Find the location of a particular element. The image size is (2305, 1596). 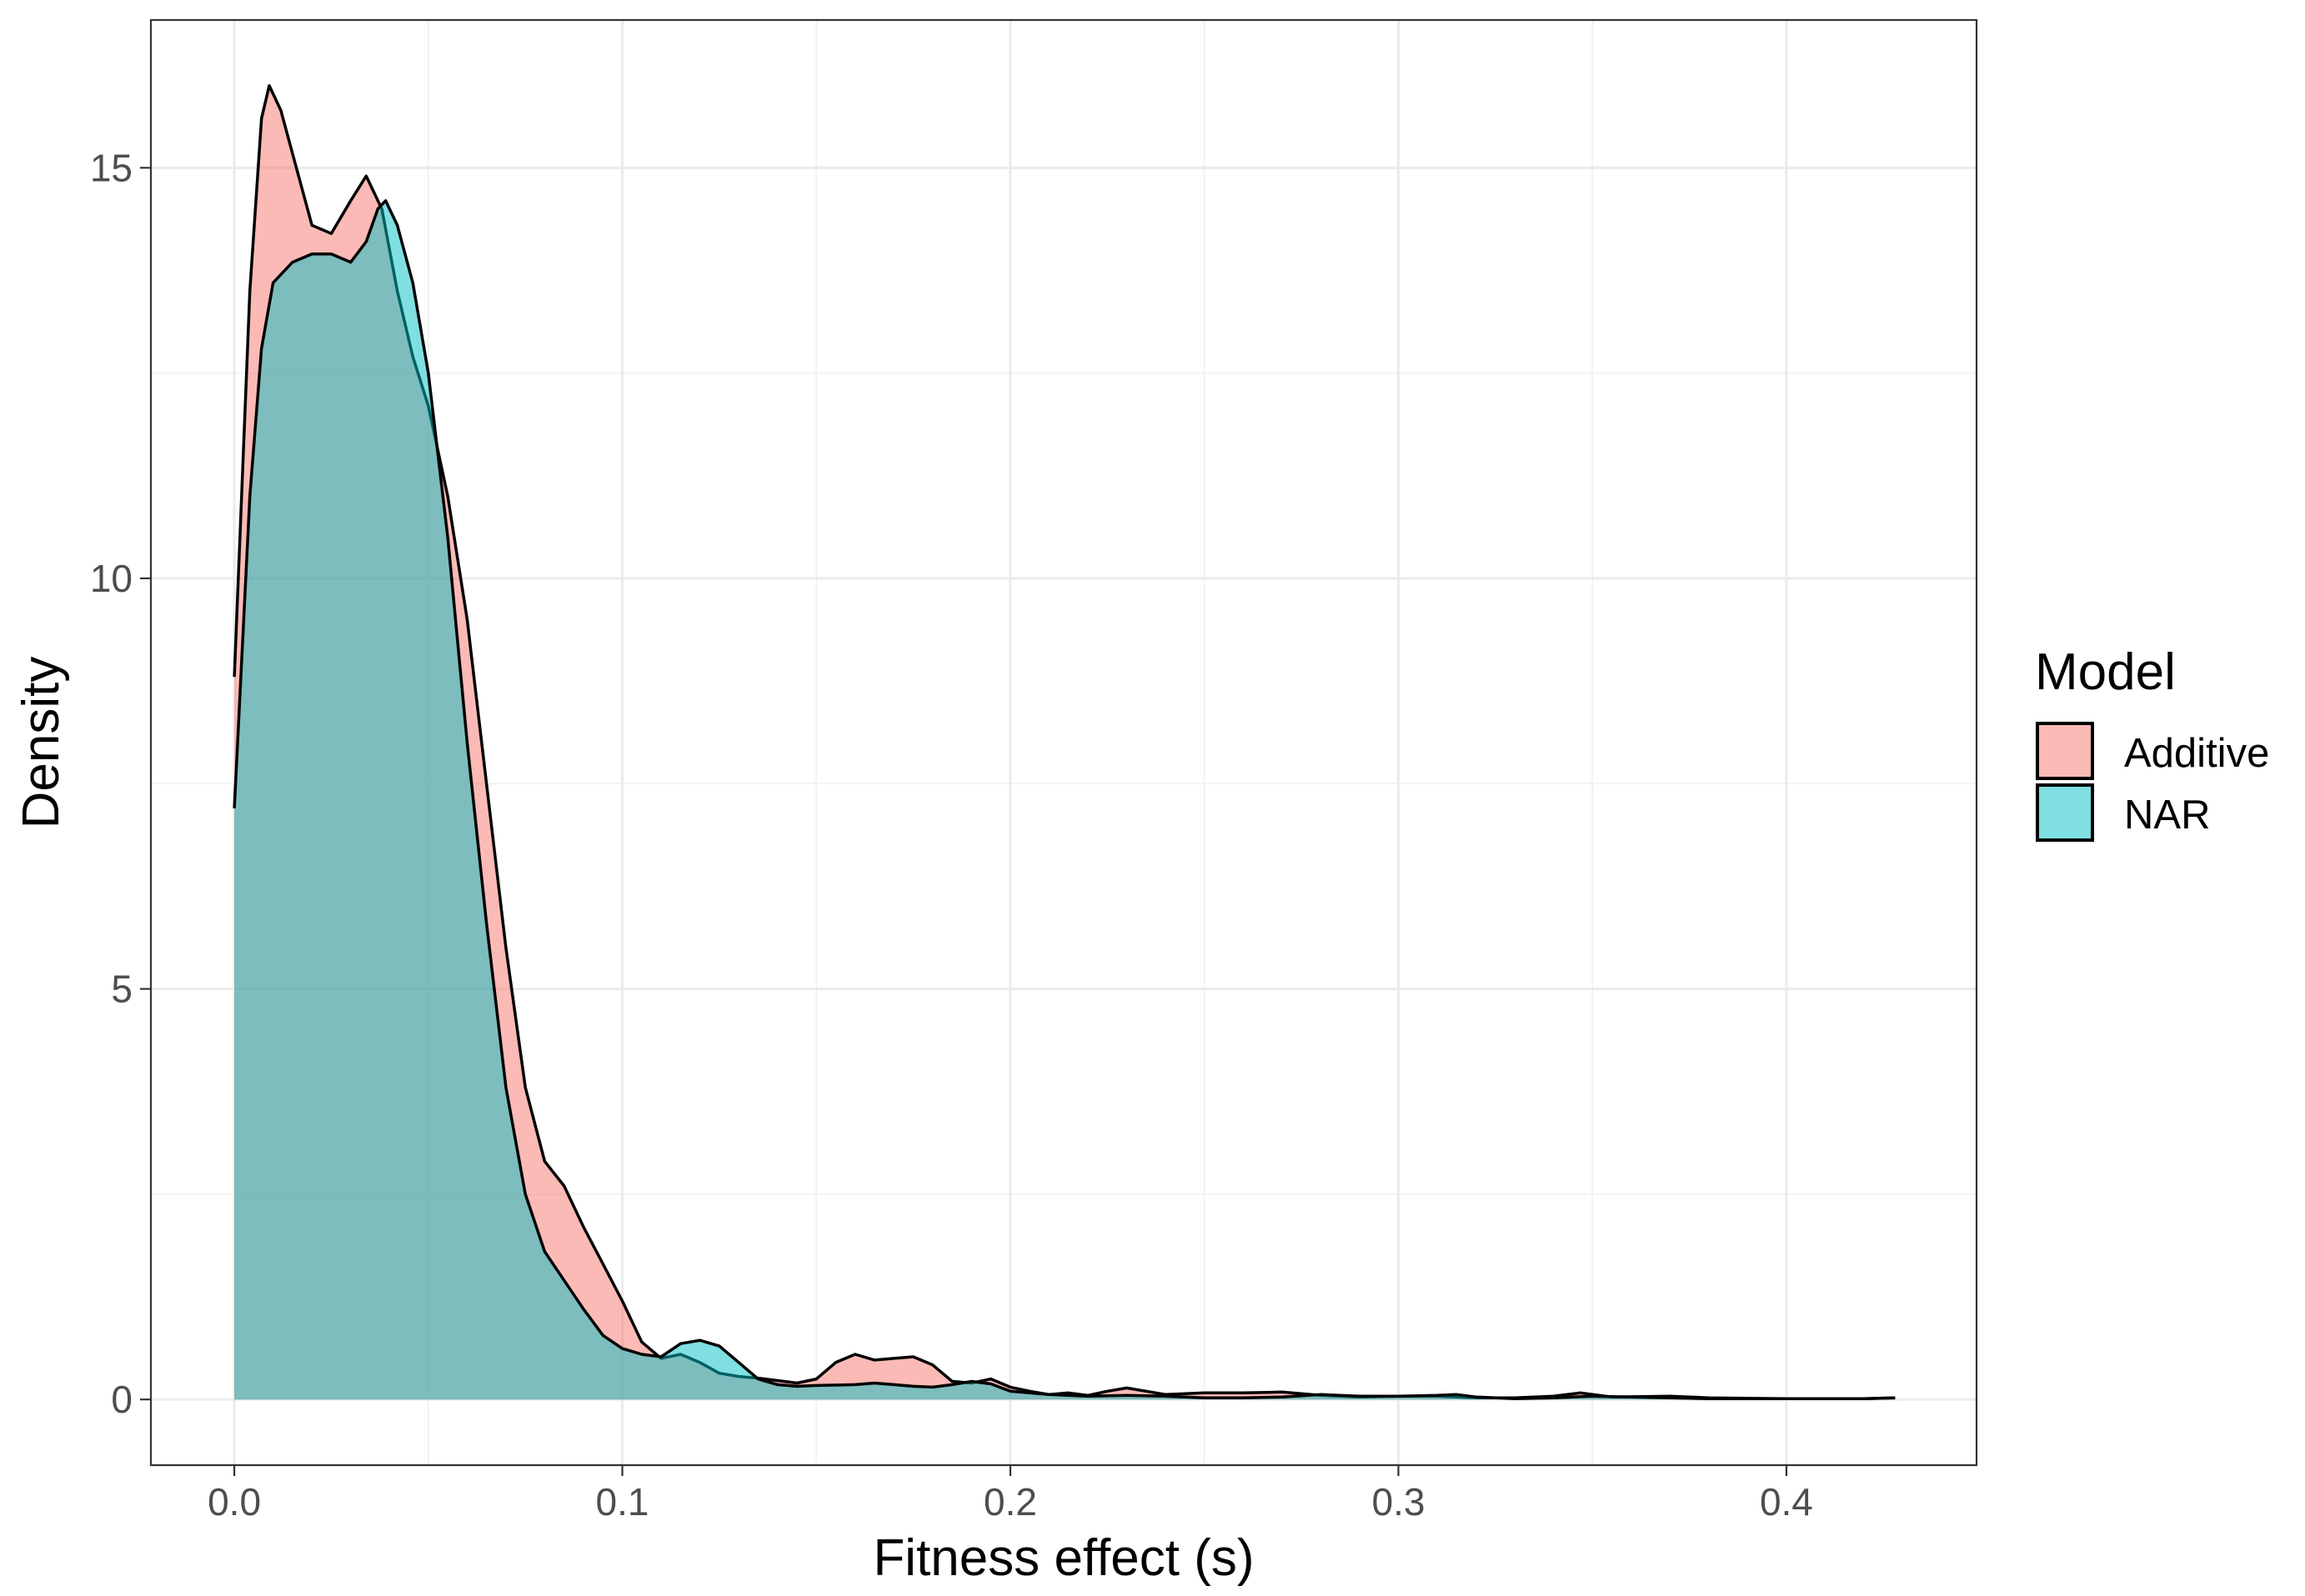

y-tick-label: 15 is located at coordinates (111, 167).